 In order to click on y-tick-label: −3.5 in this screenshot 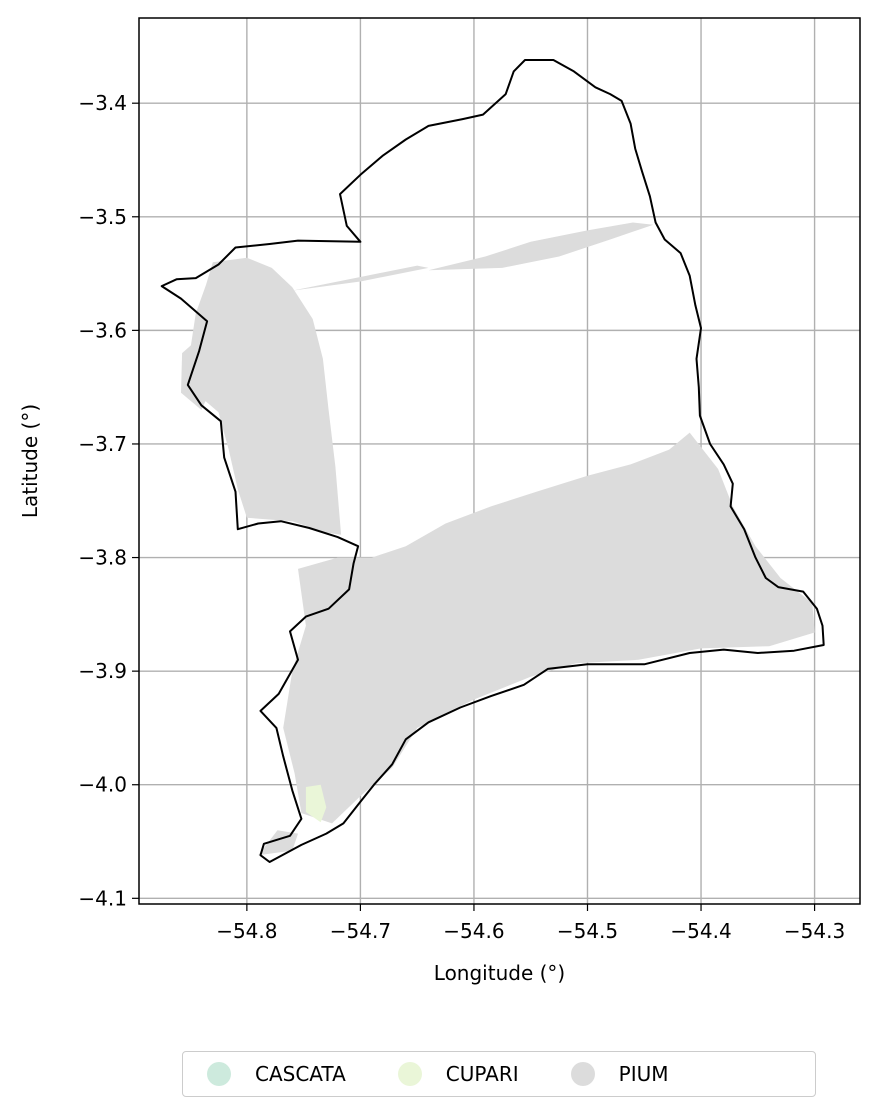, I will do `click(102, 217)`.